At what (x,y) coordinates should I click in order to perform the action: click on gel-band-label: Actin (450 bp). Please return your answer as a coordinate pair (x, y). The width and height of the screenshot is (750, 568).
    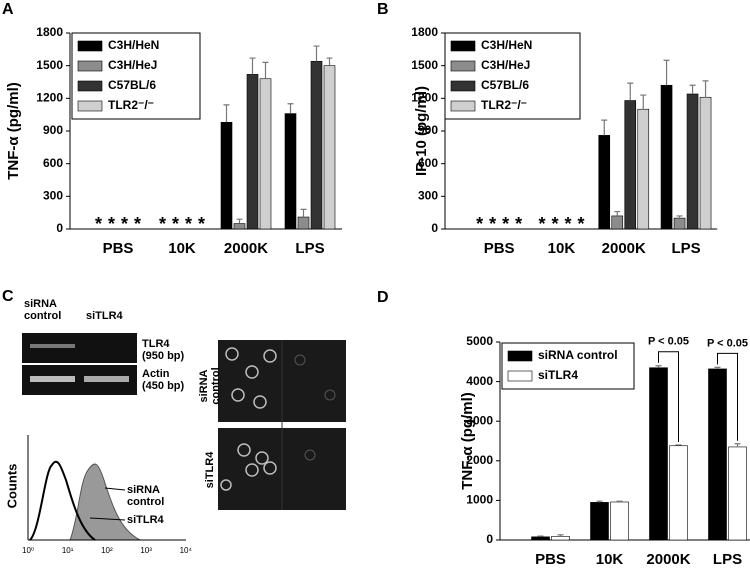
    Looking at the image, I should click on (163, 380).